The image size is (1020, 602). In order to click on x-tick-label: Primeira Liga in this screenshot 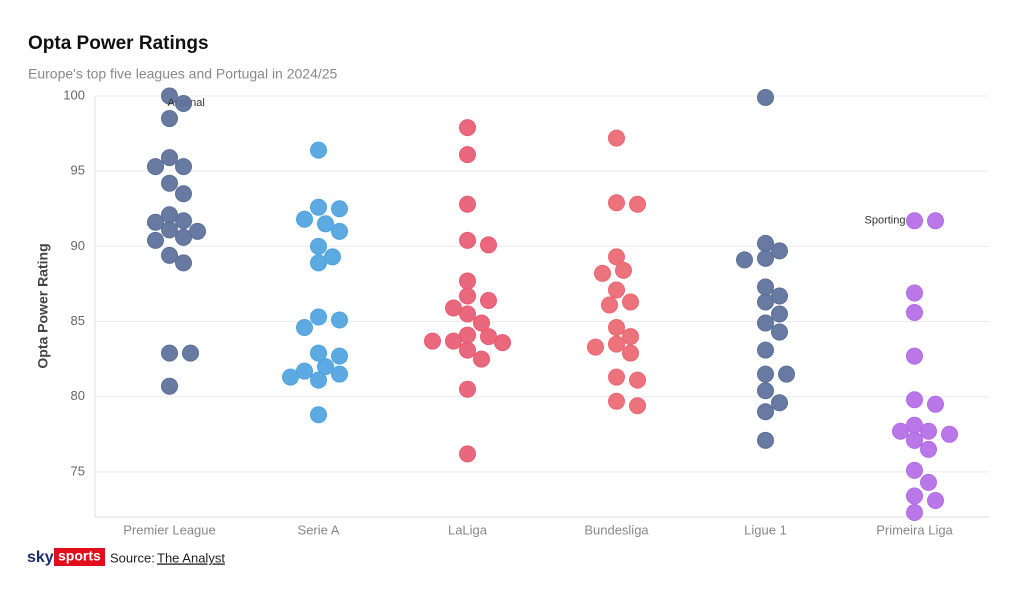, I will do `click(914, 529)`.